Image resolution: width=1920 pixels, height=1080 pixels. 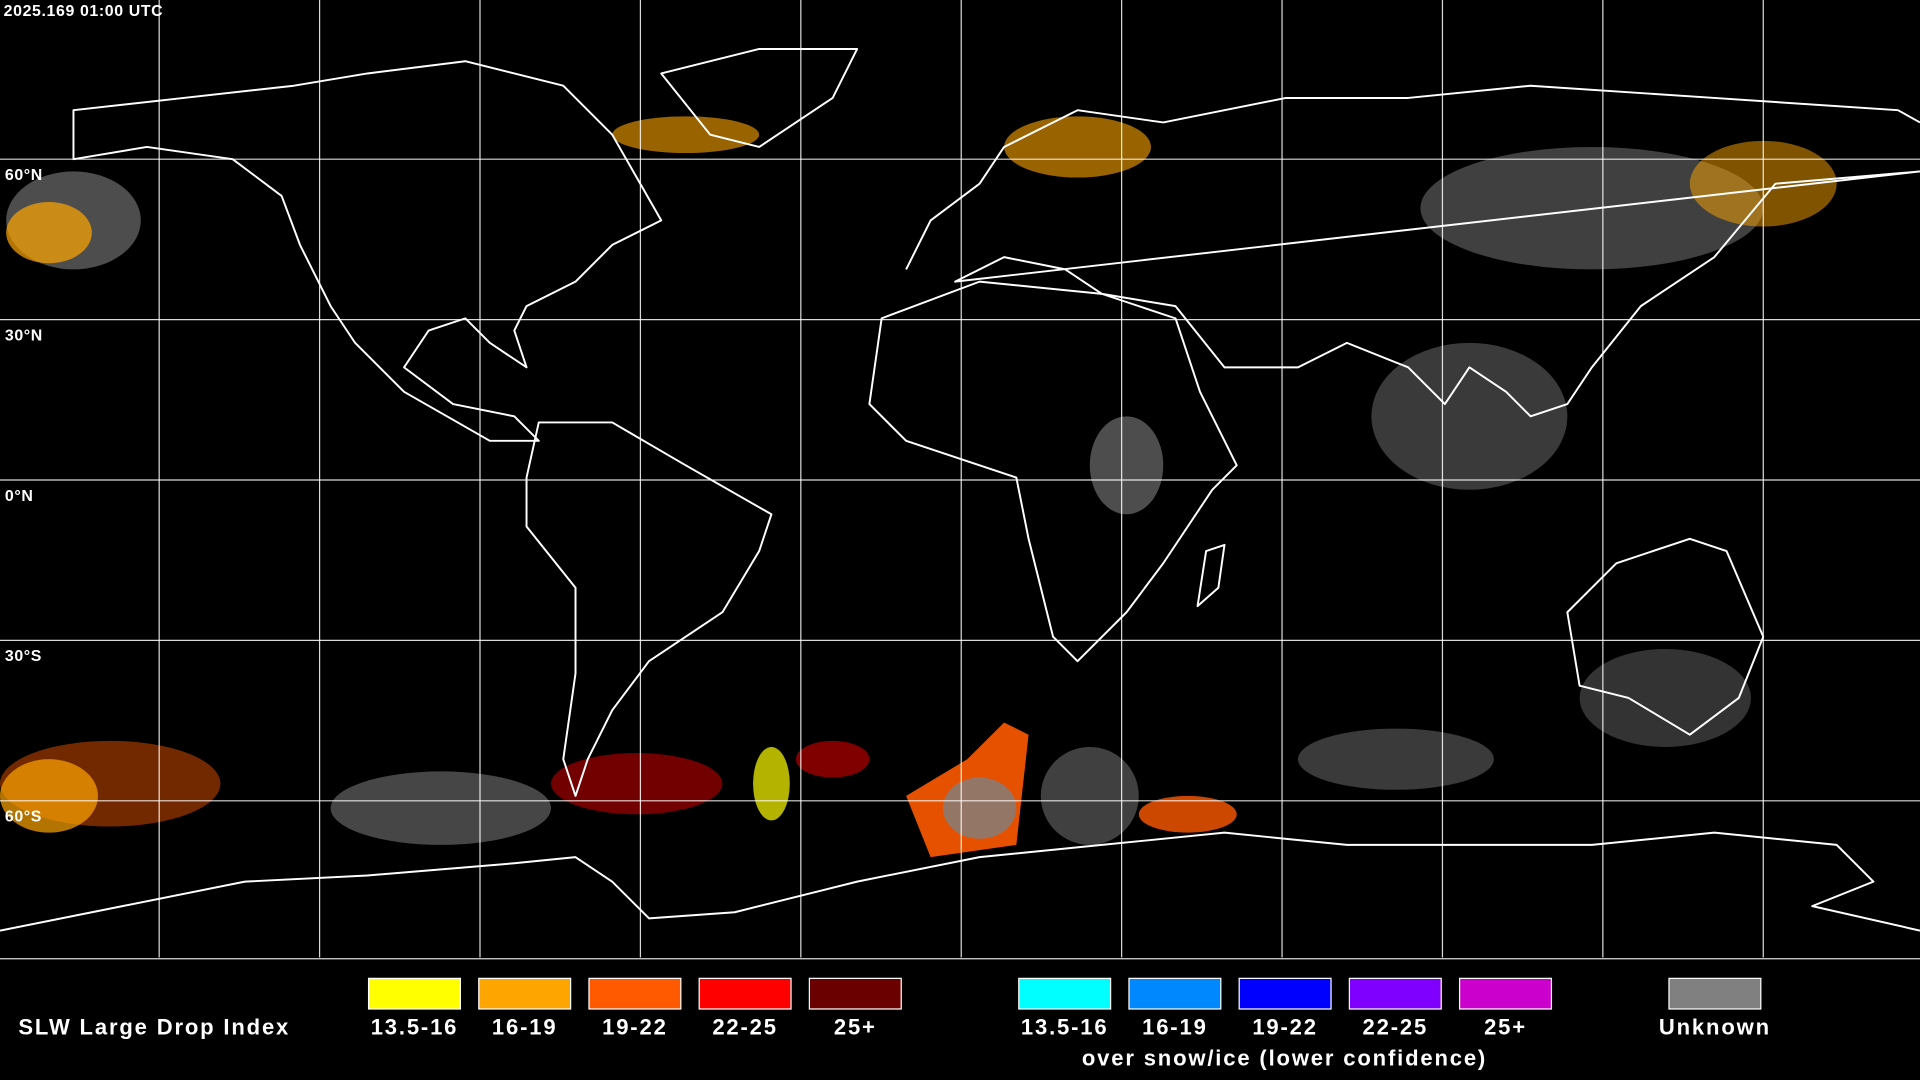 I want to click on latitude-label: 30°S, so click(x=23, y=656).